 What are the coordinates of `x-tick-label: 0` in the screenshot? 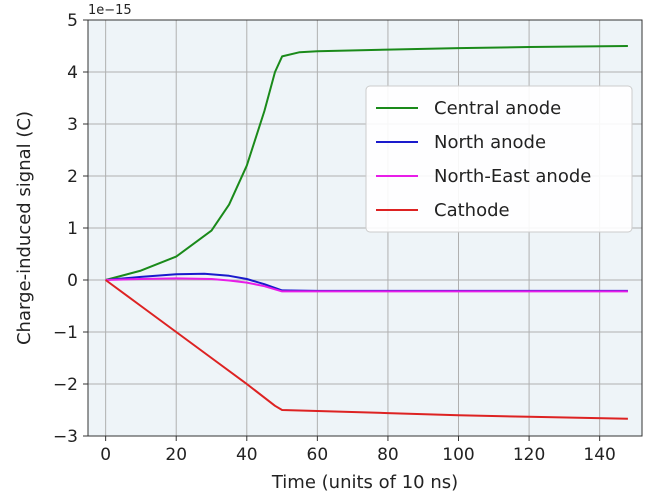 It's located at (105, 455).